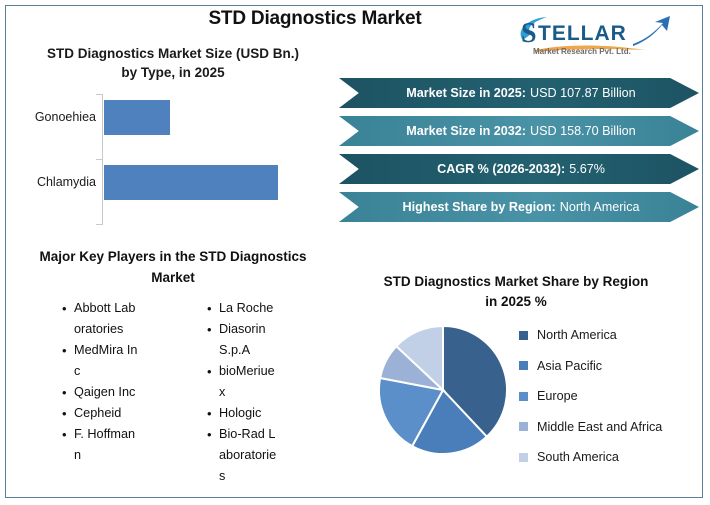 This screenshot has height=505, width=710. Describe the element at coordinates (578, 457) in the screenshot. I see `legend-label: South America` at that location.